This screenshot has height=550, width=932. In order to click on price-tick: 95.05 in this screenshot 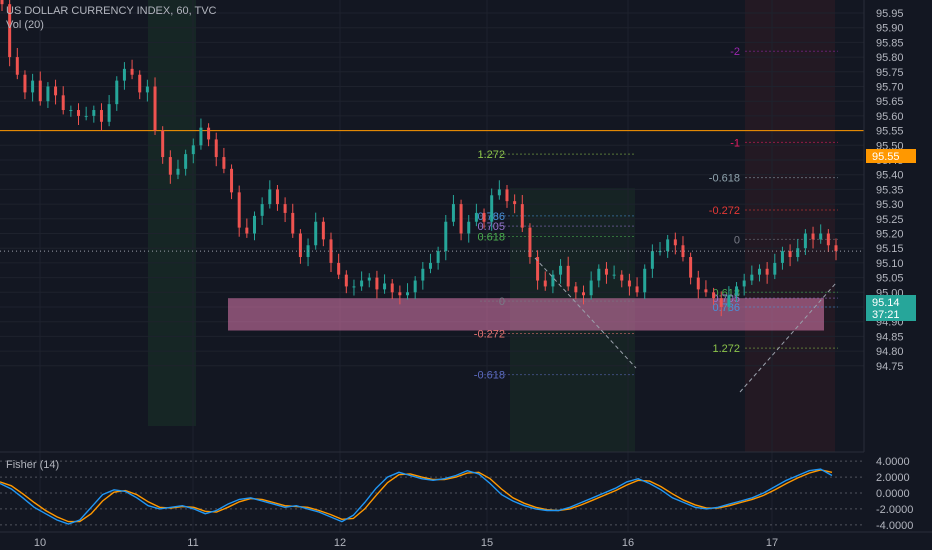, I will do `click(890, 279)`.